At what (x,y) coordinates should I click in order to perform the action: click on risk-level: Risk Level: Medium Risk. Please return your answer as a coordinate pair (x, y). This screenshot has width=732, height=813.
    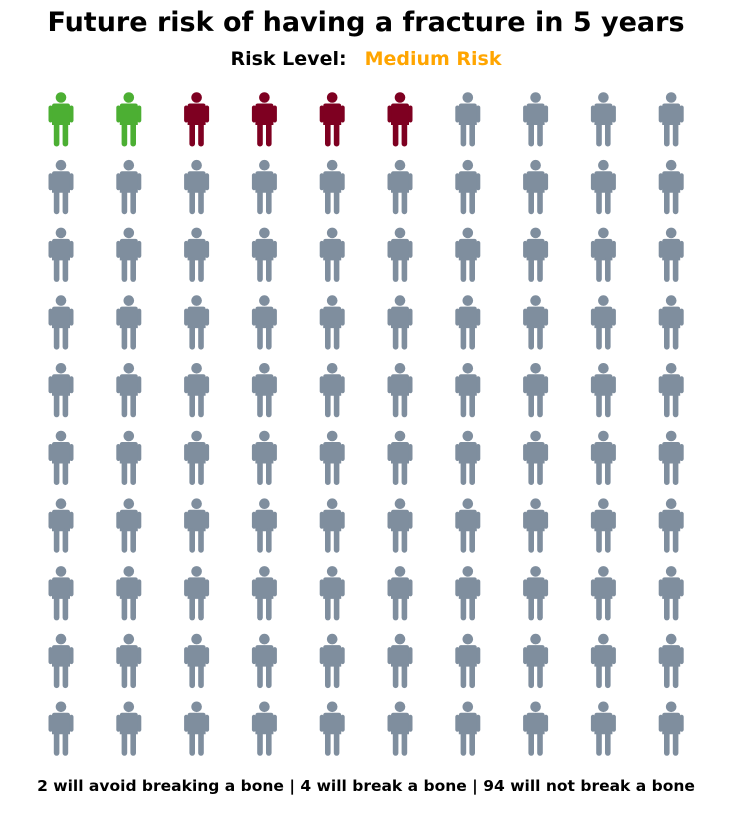
    Looking at the image, I should click on (366, 59).